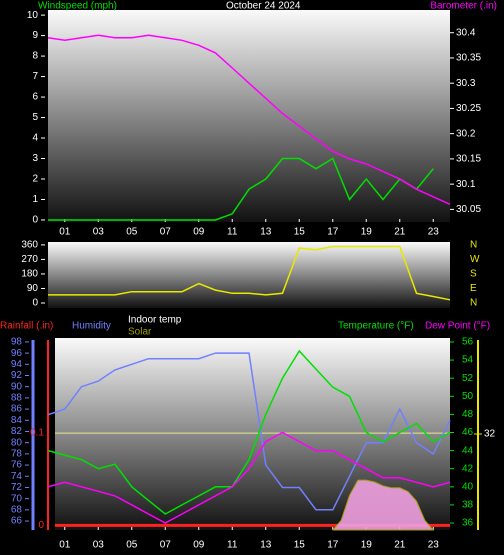 This screenshot has height=555, width=504. Describe the element at coordinates (26, 326) in the screenshot. I see `rainfall-label: Rainfall (.in)` at that location.